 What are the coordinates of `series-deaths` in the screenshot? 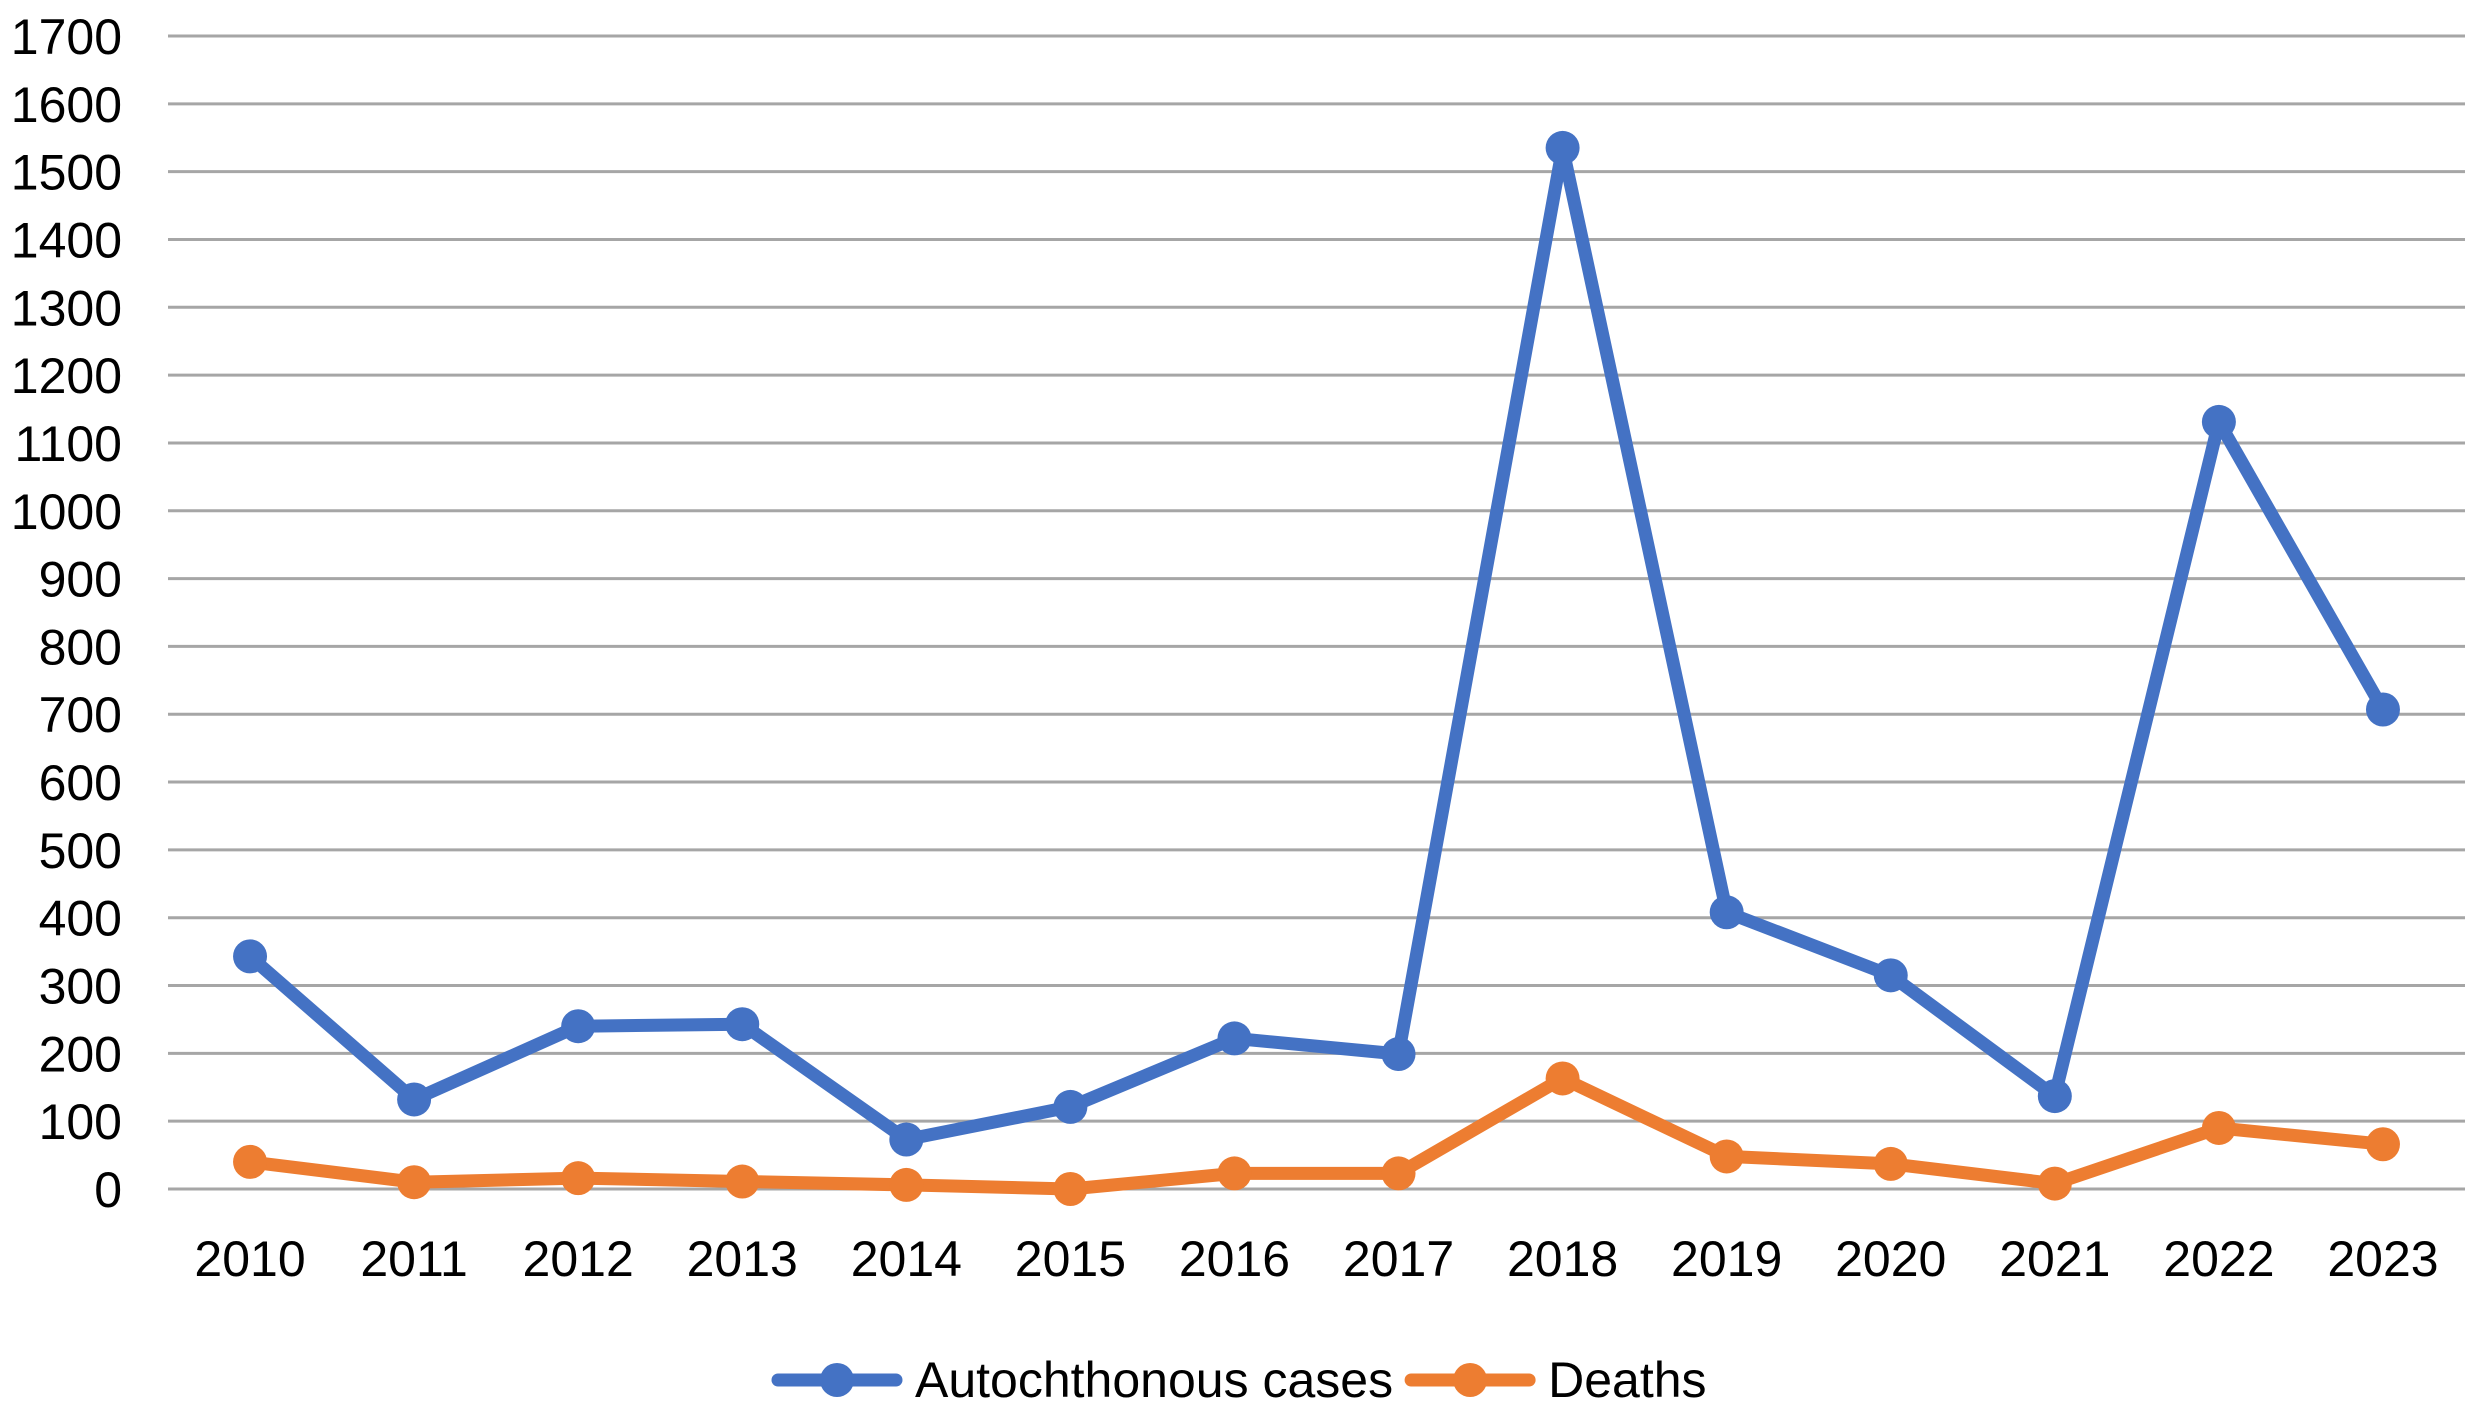 It's located at (1316, 1133).